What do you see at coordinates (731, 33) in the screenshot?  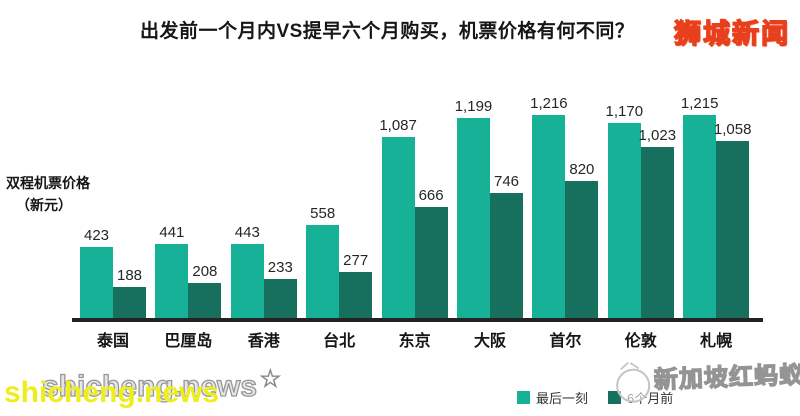 I see `shicheng-news-logo: 狮城新闻` at bounding box center [731, 33].